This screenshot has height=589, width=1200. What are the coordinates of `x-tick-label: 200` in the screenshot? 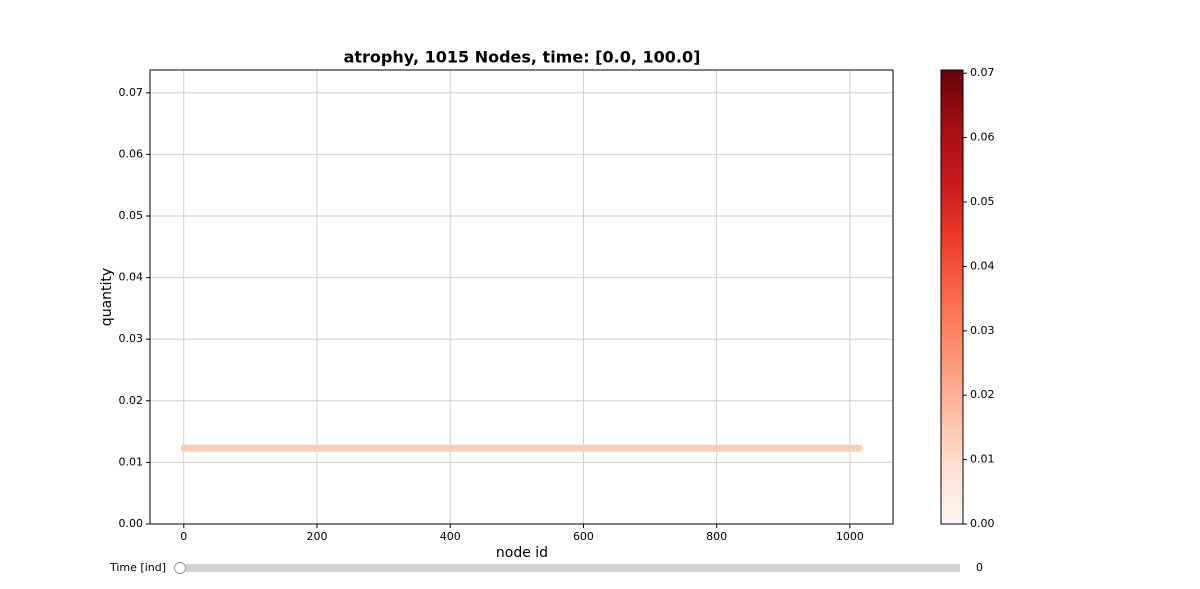 It's located at (316, 536).